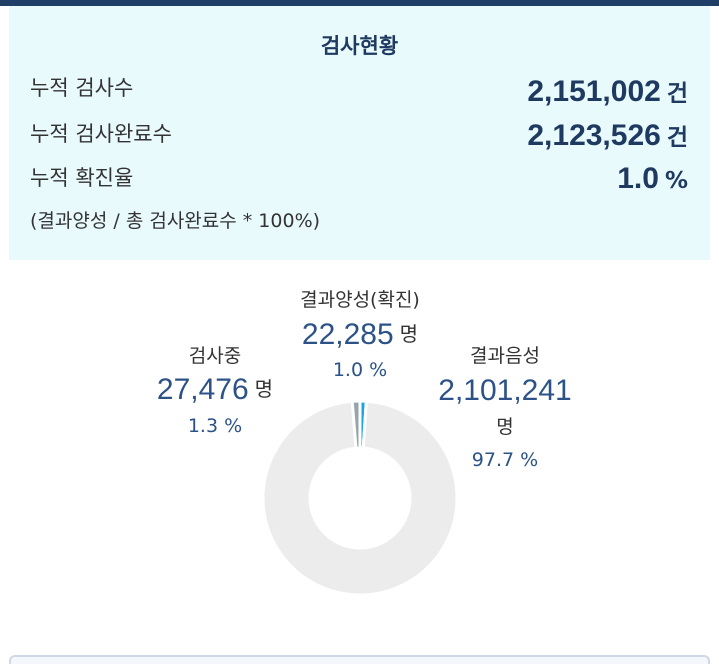 This screenshot has height=664, width=719. Describe the element at coordinates (360, 300) in the screenshot. I see `positive-label: 결과양성(확진)` at that location.